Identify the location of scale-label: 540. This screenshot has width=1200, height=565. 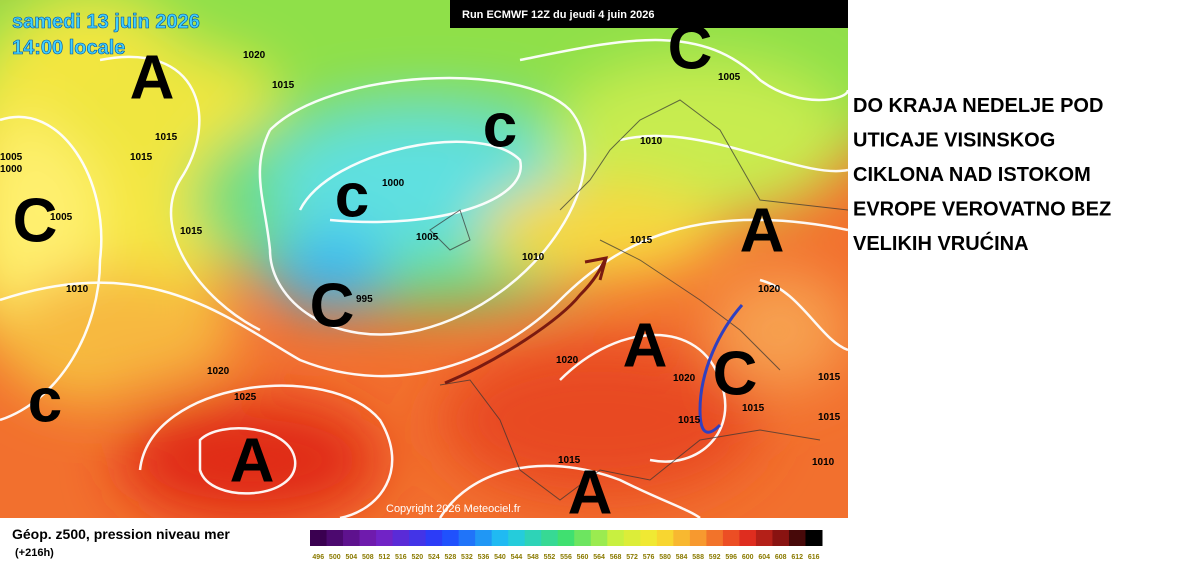
(500, 557).